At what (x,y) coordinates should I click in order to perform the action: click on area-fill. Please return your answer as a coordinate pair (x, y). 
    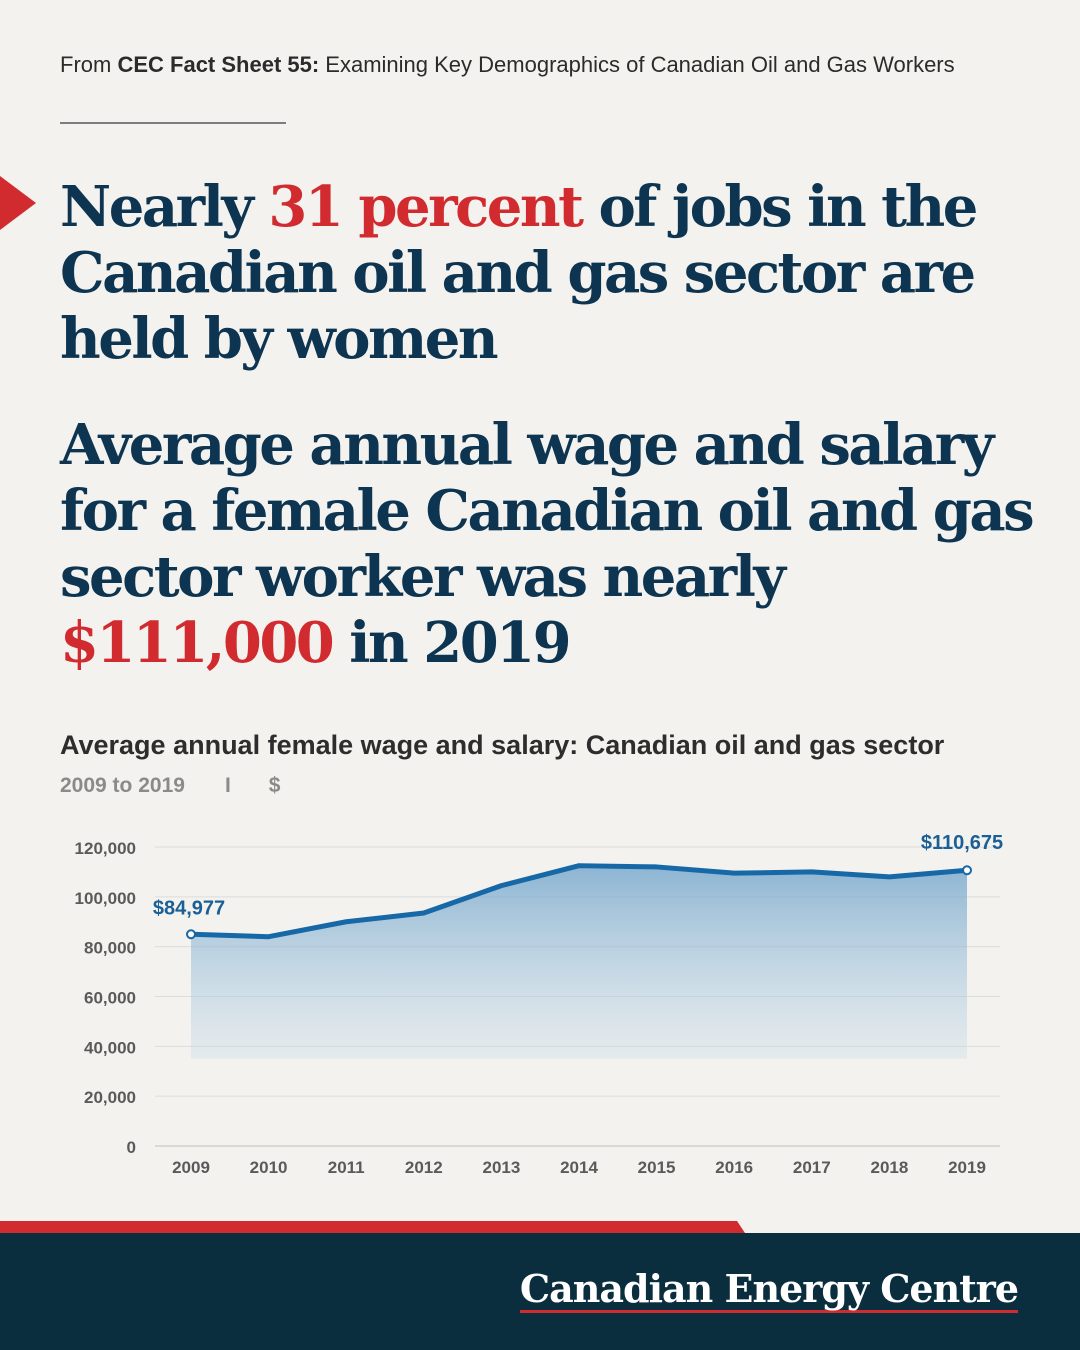
    Looking at the image, I should click on (579, 962).